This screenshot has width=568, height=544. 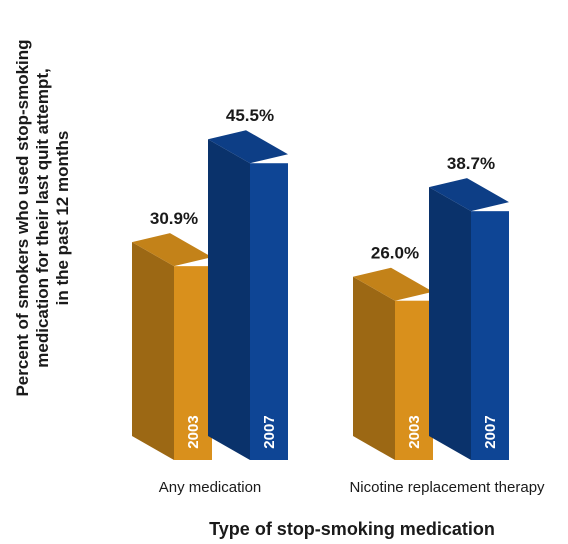 I want to click on bar-any-medication-2003: 2003 30.9%, so click(x=172, y=334).